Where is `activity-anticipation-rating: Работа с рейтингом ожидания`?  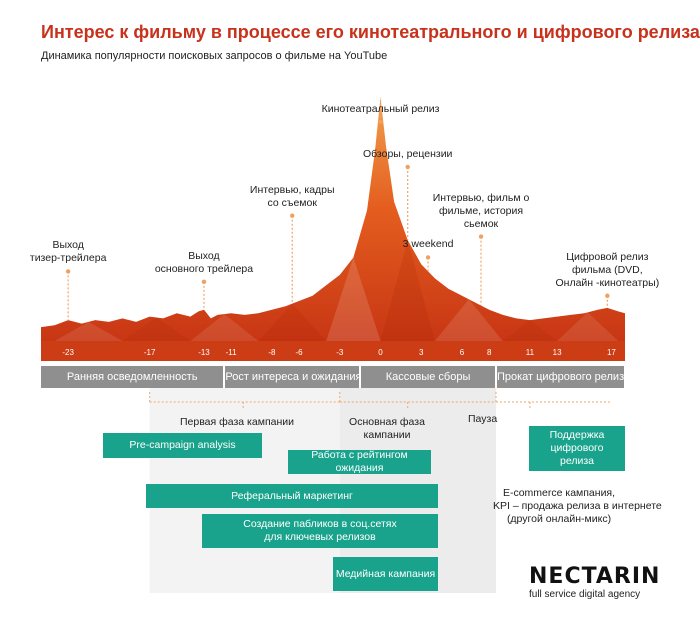
activity-anticipation-rating: Работа с рейтингом ожидания is located at coordinates (359, 461).